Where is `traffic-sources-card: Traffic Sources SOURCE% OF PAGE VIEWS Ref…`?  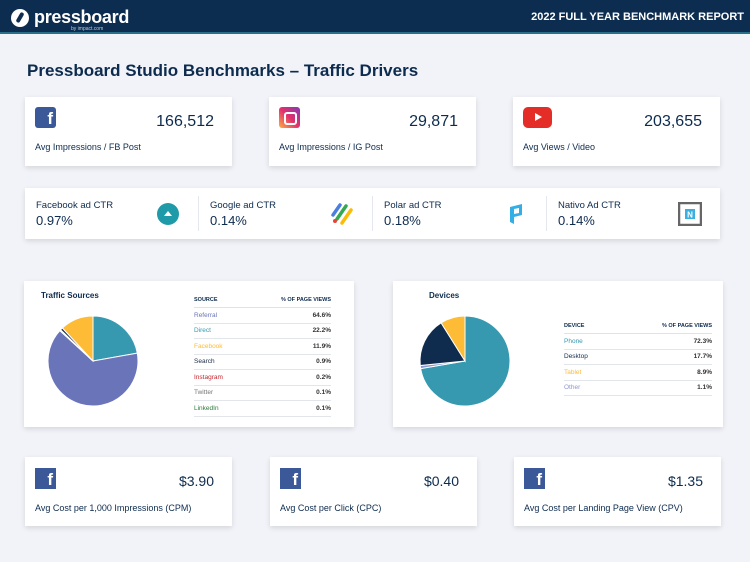
traffic-sources-card: Traffic Sources SOURCE% OF PAGE VIEWS Ref… is located at coordinates (189, 354).